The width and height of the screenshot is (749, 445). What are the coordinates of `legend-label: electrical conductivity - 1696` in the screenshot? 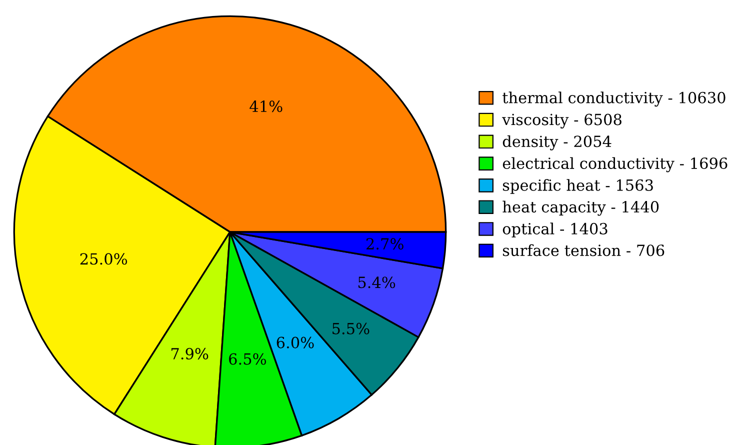 It's located at (615, 164).